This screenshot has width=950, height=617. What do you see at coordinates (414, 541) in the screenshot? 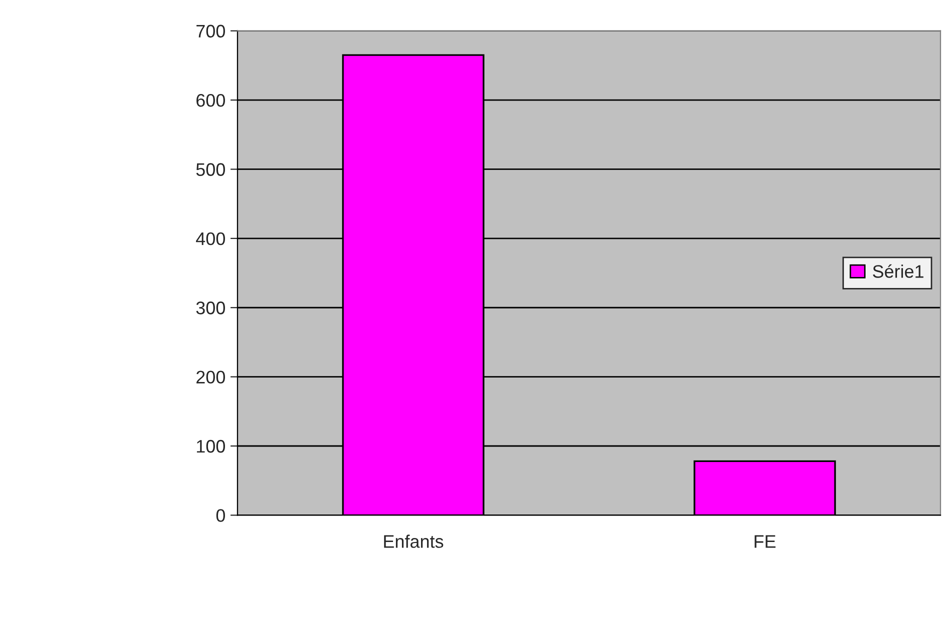
I see `x-tick-label: Enfants` at bounding box center [414, 541].